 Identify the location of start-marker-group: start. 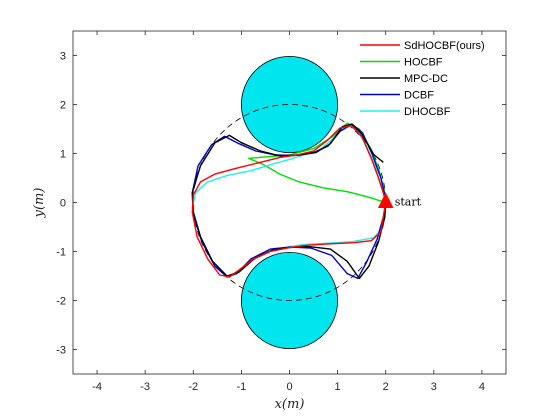
(399, 200).